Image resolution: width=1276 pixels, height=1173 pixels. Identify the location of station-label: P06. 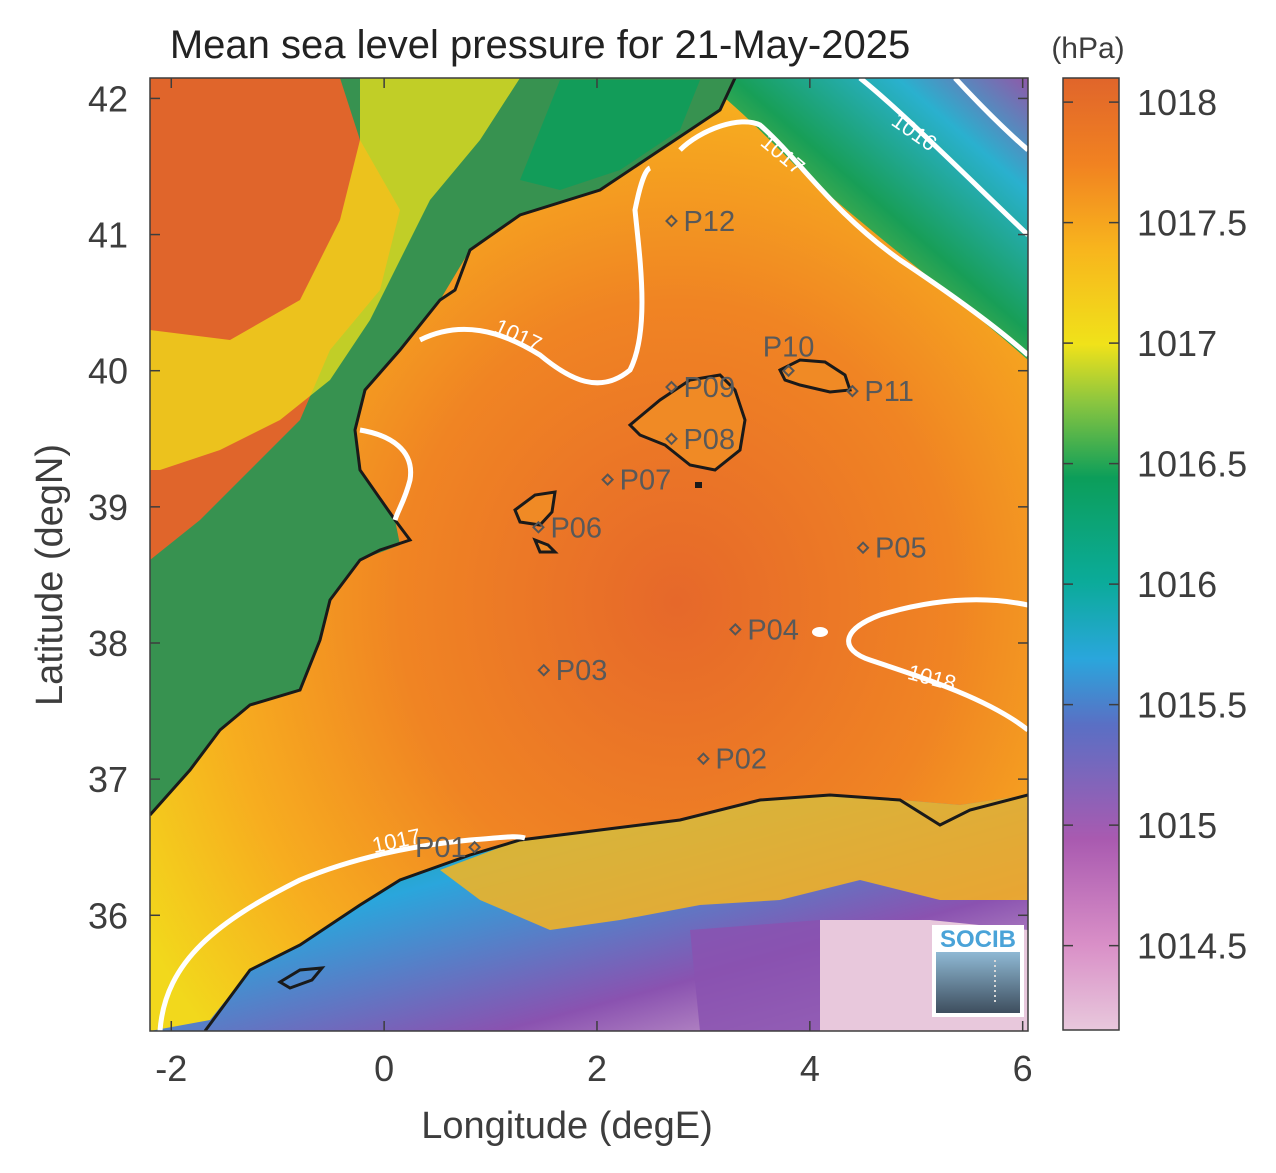
(576, 528).